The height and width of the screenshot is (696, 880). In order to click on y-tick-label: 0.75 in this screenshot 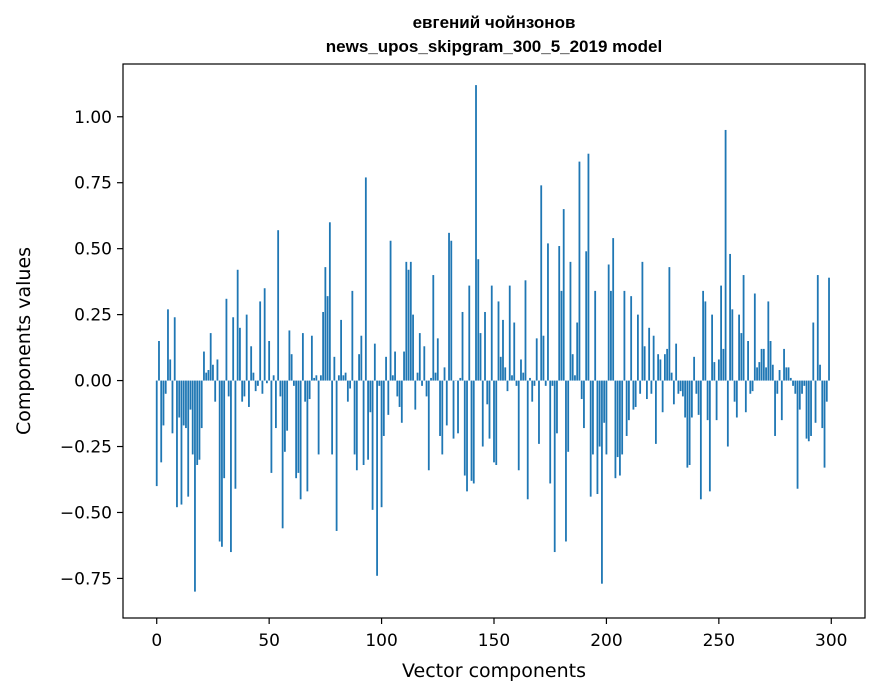, I will do `click(93, 184)`.